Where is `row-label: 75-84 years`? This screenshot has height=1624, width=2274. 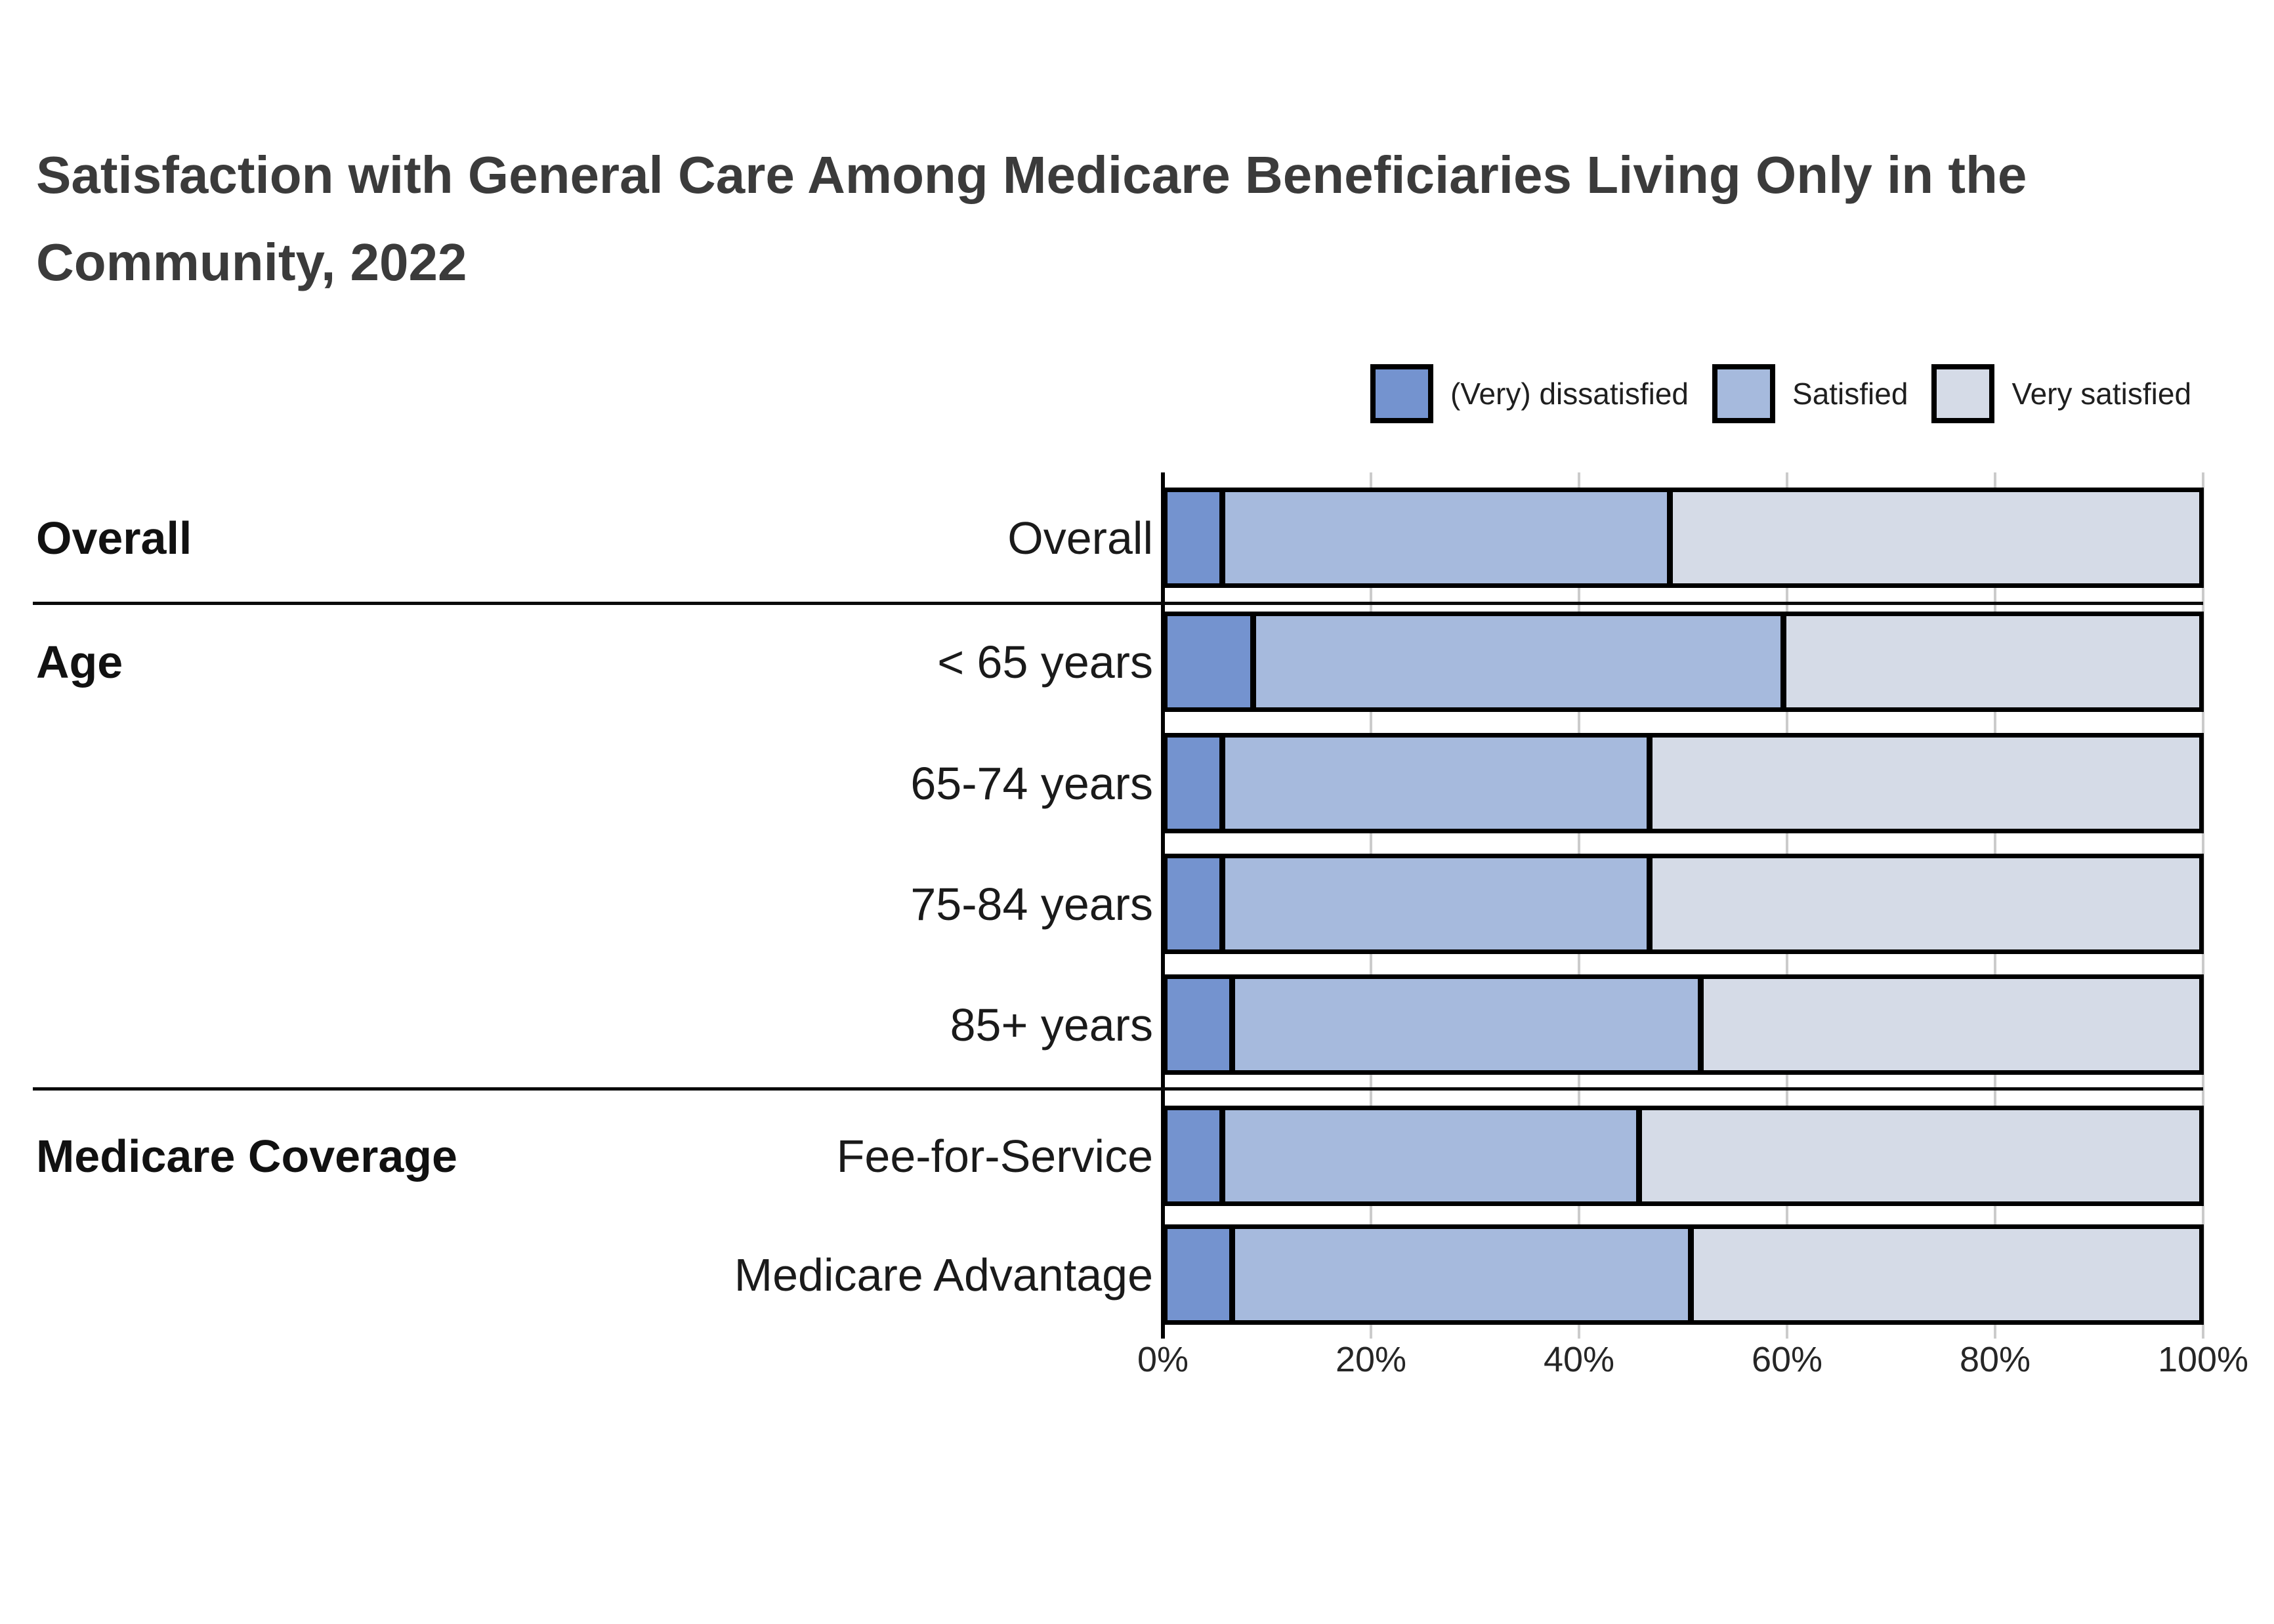 row-label: 75-84 years is located at coordinates (1031, 904).